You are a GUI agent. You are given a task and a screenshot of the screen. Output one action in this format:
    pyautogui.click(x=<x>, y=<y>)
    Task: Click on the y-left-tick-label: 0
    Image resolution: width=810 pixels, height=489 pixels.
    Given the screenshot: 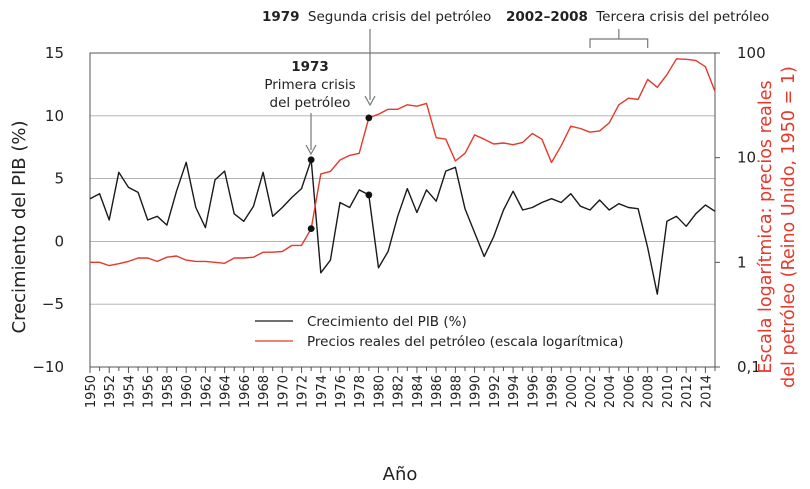 What is the action you would take?
    pyautogui.click(x=59, y=241)
    